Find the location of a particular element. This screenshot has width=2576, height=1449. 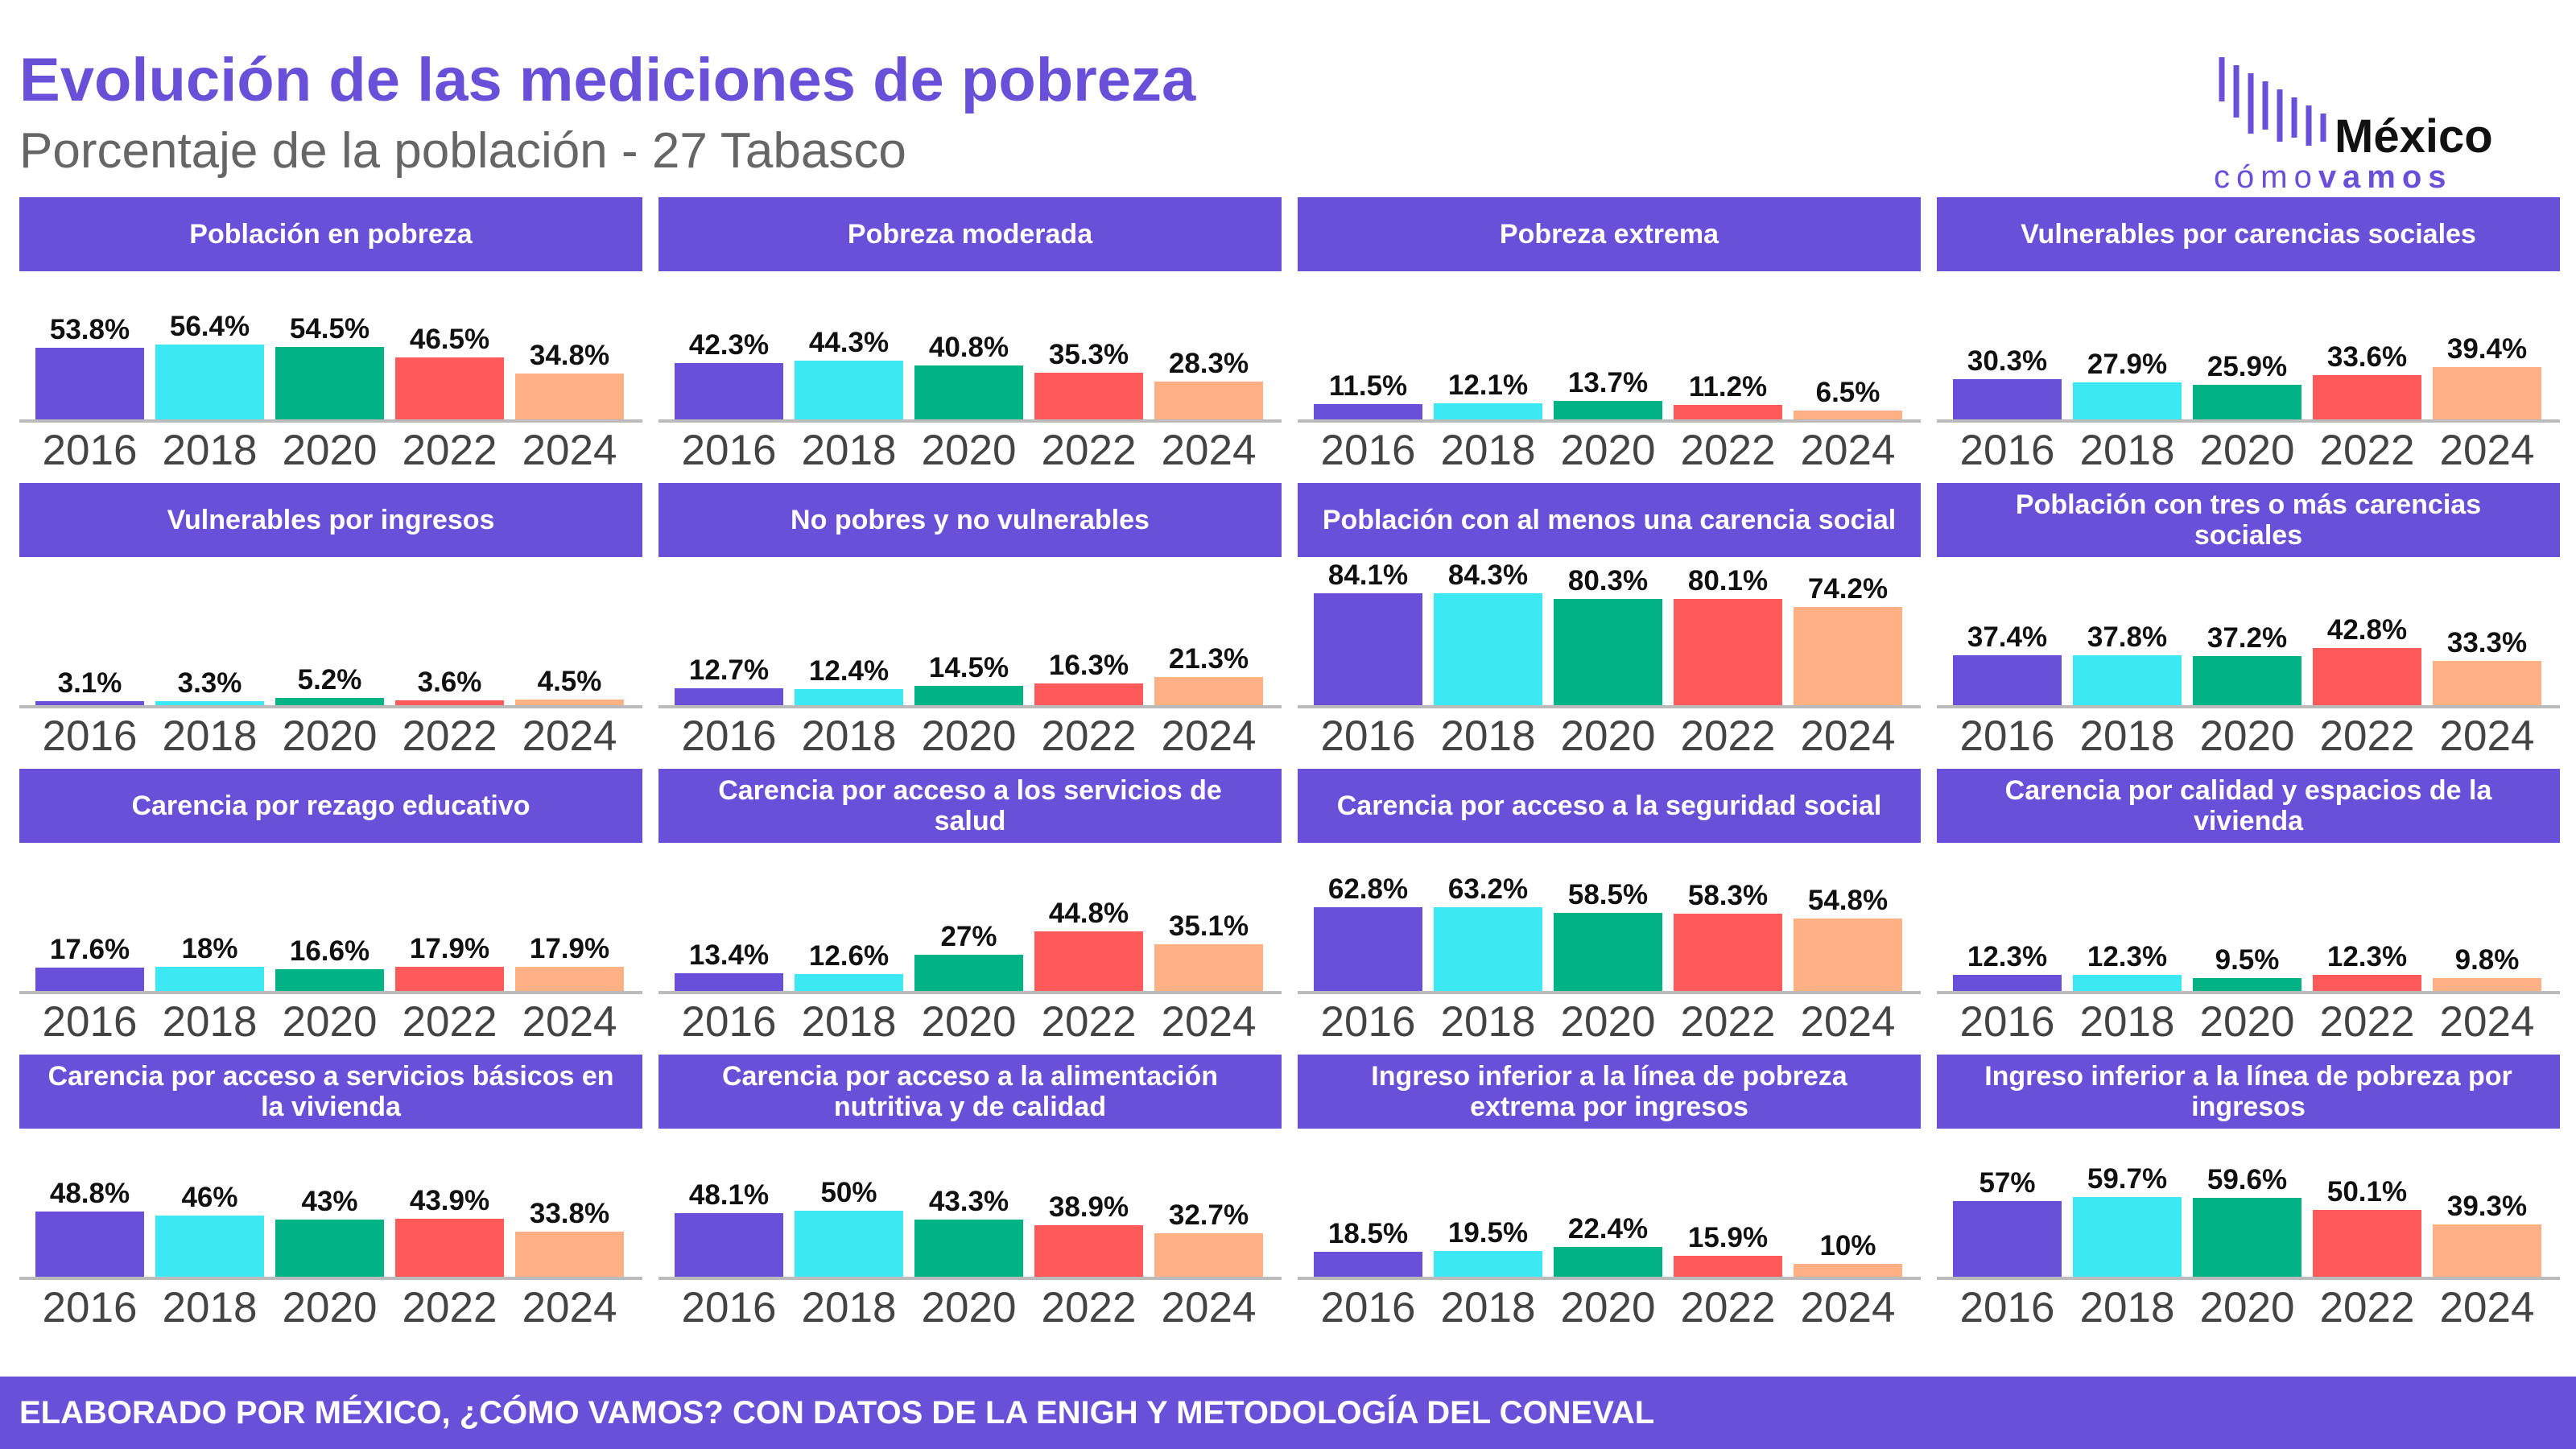

value-label: 35.1% is located at coordinates (1208, 926).